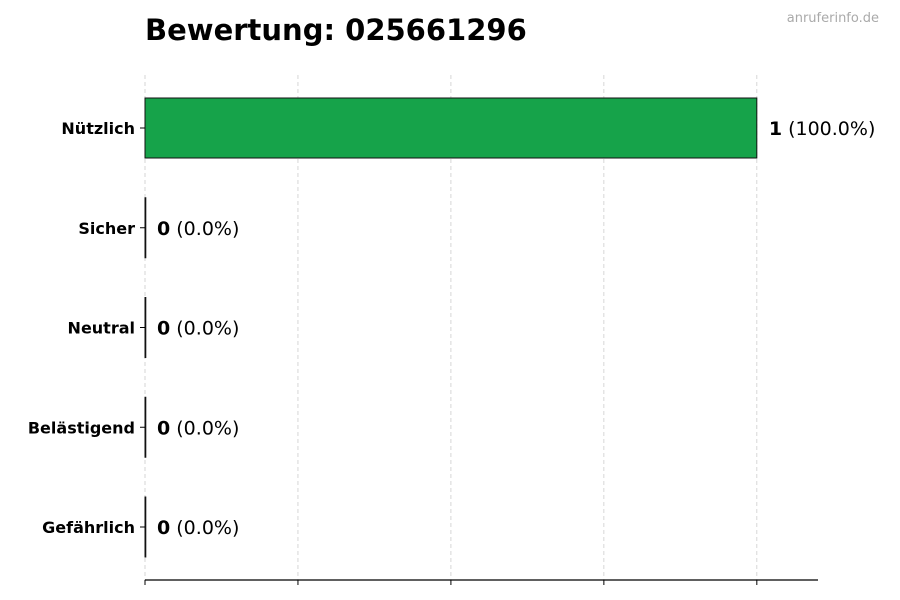 This screenshot has width=900, height=600. I want to click on category-label: Belästigend, so click(81, 427).